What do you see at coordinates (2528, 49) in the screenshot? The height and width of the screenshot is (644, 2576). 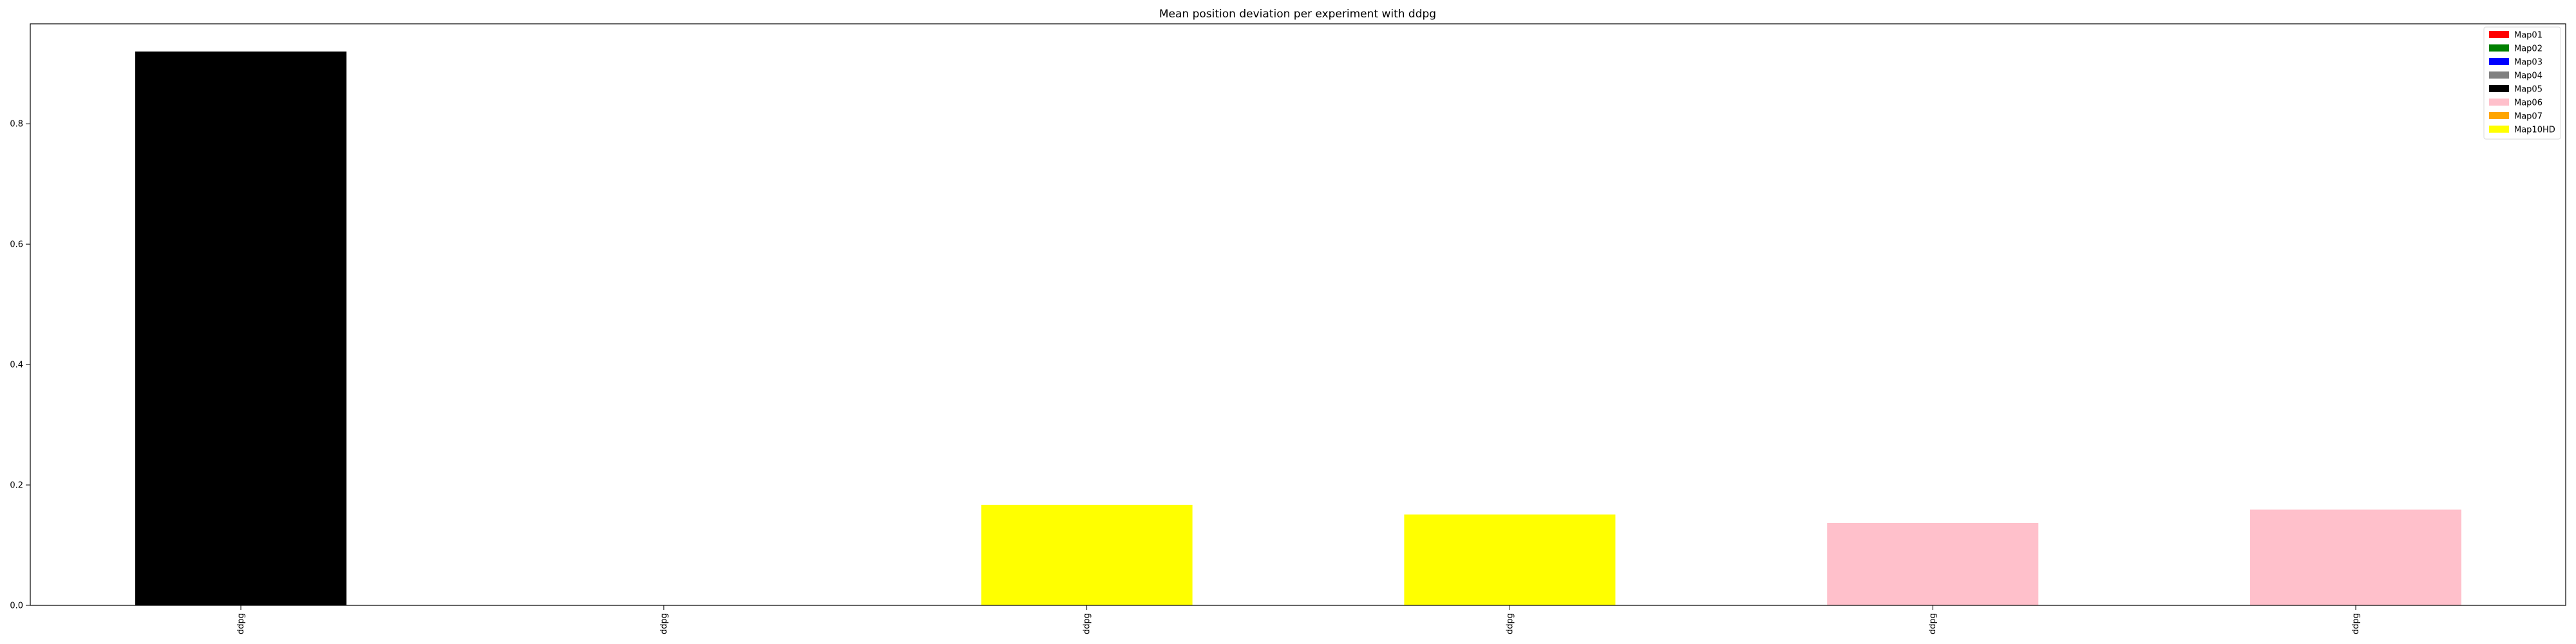 I see `legend-label: Map02` at bounding box center [2528, 49].